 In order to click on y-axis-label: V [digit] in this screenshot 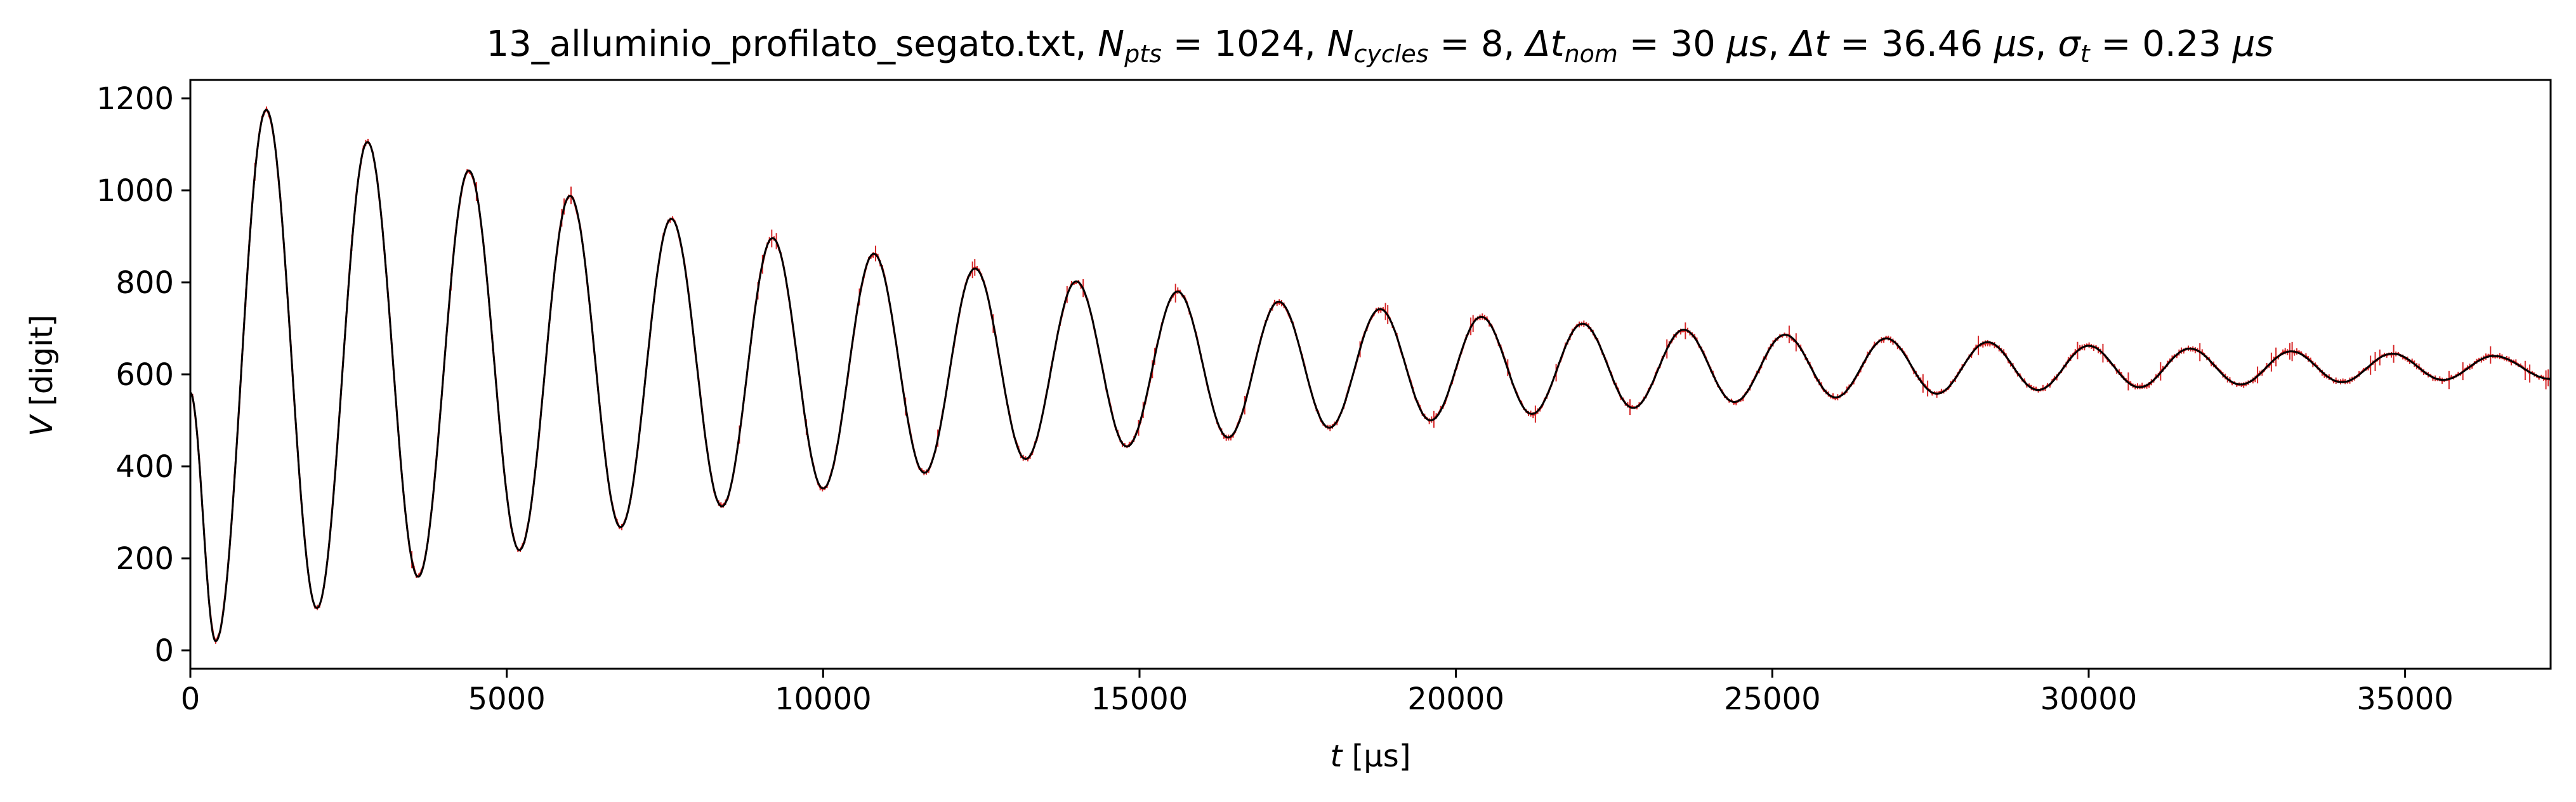, I will do `click(42, 376)`.